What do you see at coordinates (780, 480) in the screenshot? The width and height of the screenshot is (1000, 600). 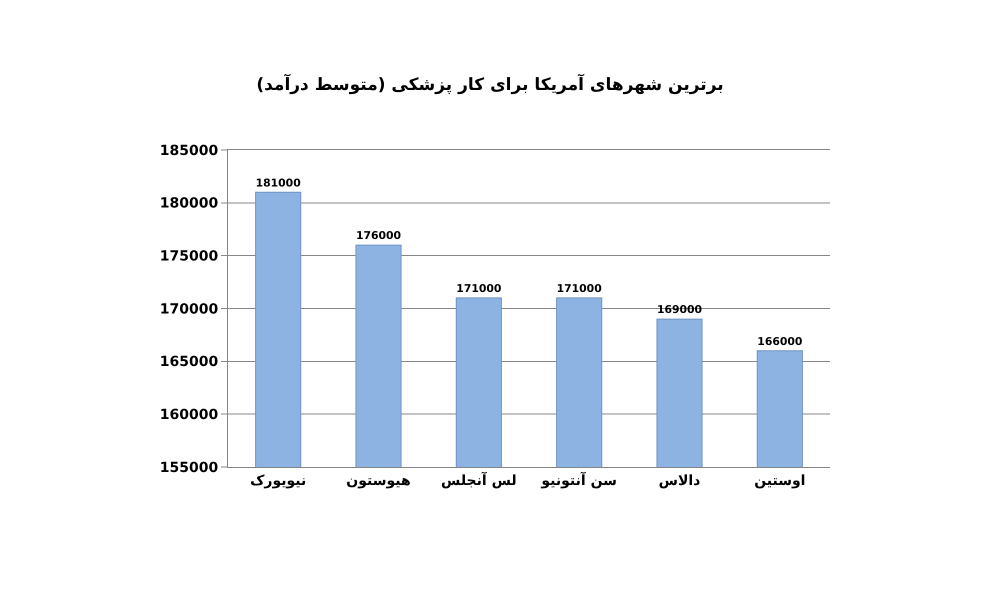 I see `x-tick-label: اوستین` at bounding box center [780, 480].